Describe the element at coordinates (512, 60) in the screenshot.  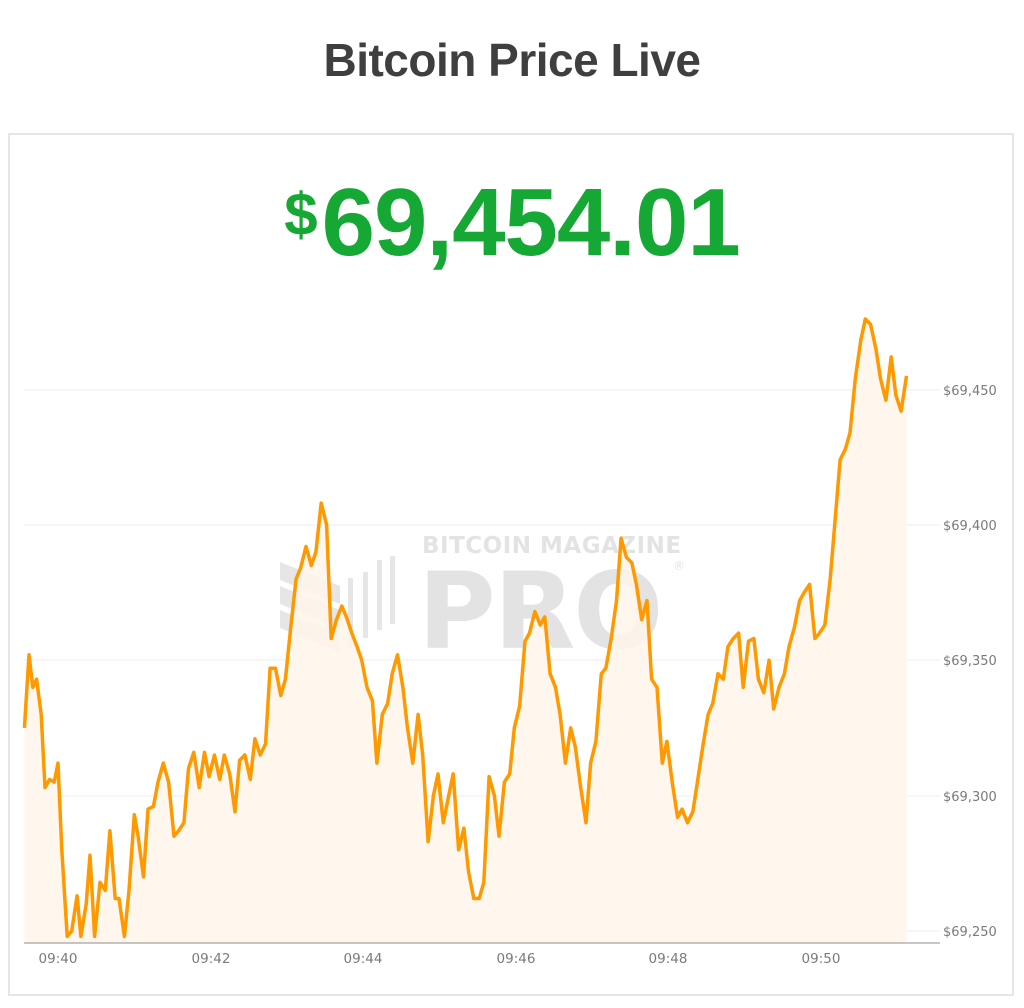
I see `page-title: Bitcoin Price Live` at that location.